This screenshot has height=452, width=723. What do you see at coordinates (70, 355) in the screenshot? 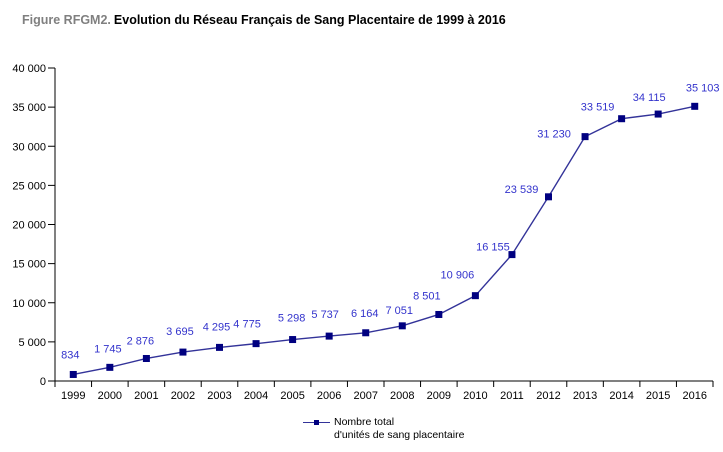
I see `data-point-label: 834` at bounding box center [70, 355].